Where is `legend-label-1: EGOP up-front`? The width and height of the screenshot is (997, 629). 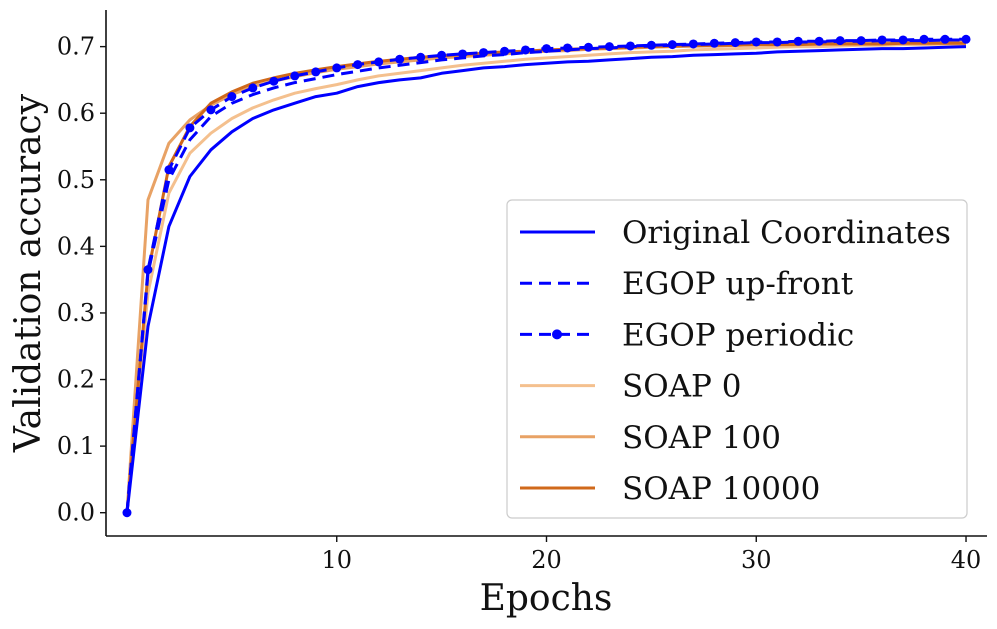 legend-label-1: EGOP up-front is located at coordinates (738, 284).